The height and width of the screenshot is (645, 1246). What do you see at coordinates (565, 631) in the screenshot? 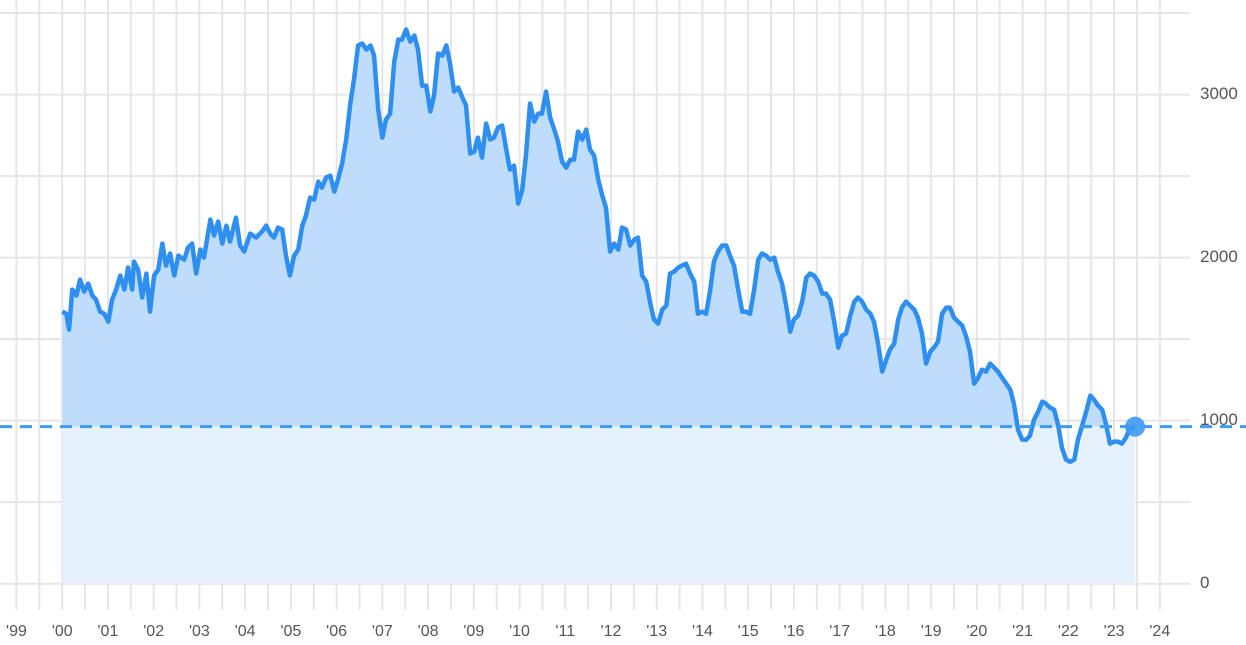
I see `x-tick-label: '11` at bounding box center [565, 631].